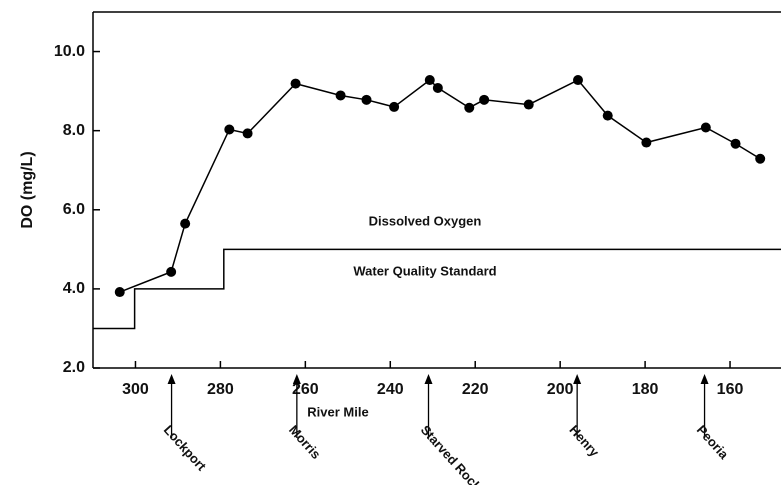 The image size is (781, 485). What do you see at coordinates (27, 189) in the screenshot?
I see `y-axis-label: DO (mg/L)` at bounding box center [27, 189].